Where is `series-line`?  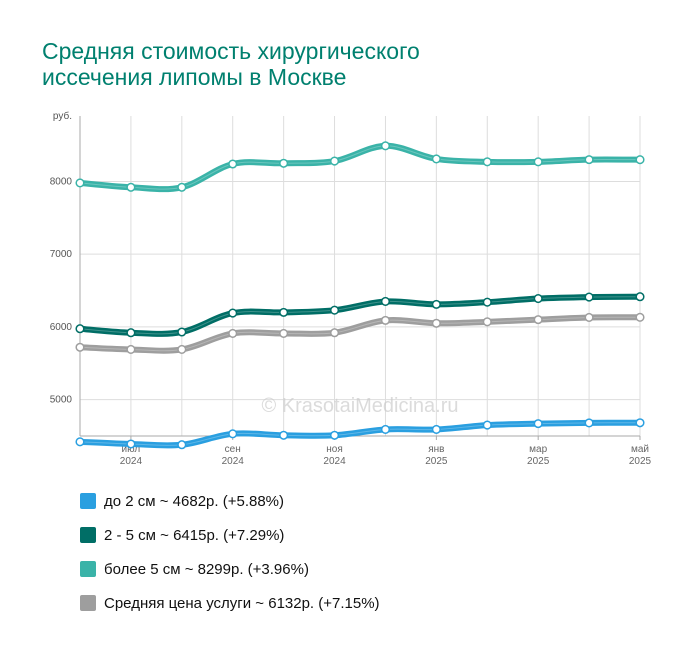 series-line is located at coordinates (360, 434).